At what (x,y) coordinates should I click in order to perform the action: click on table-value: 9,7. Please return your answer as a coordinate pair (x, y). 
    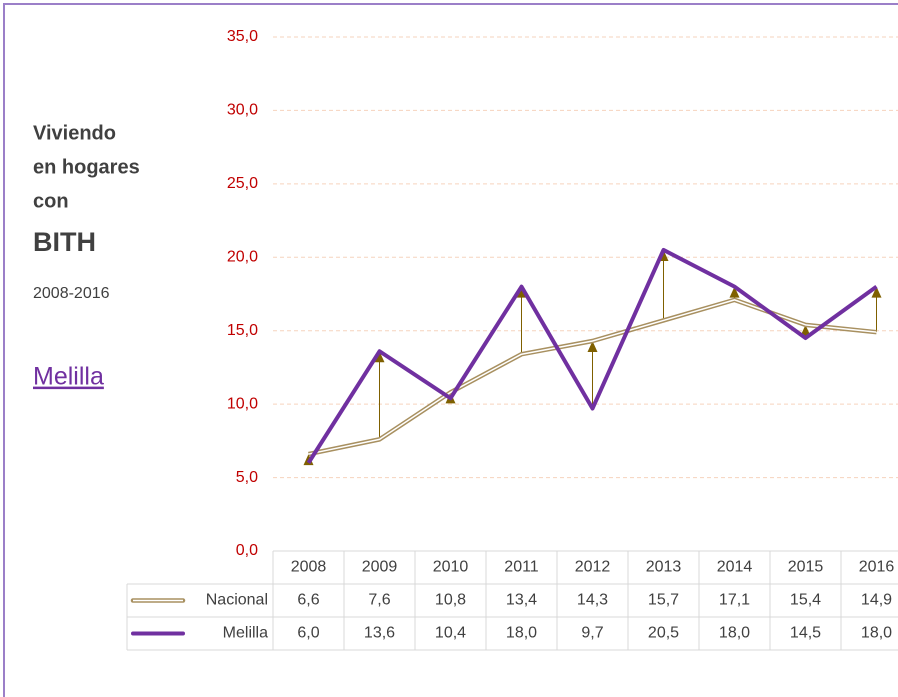
    Looking at the image, I should click on (592, 633).